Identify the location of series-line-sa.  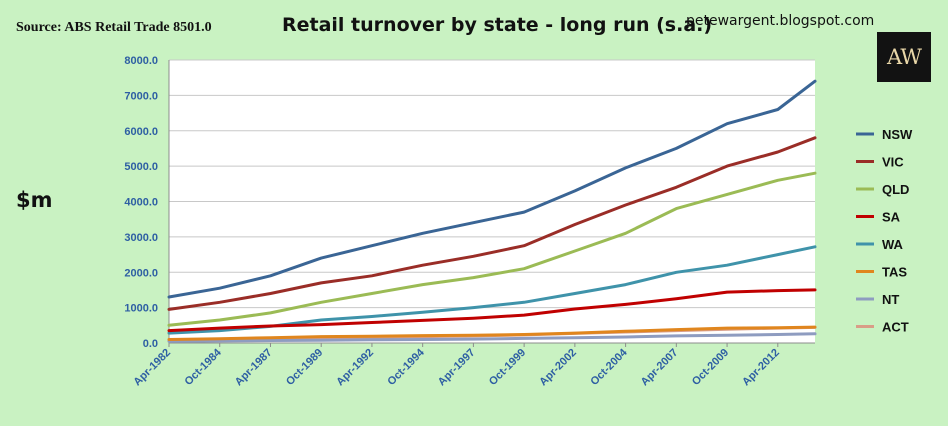
(492, 310).